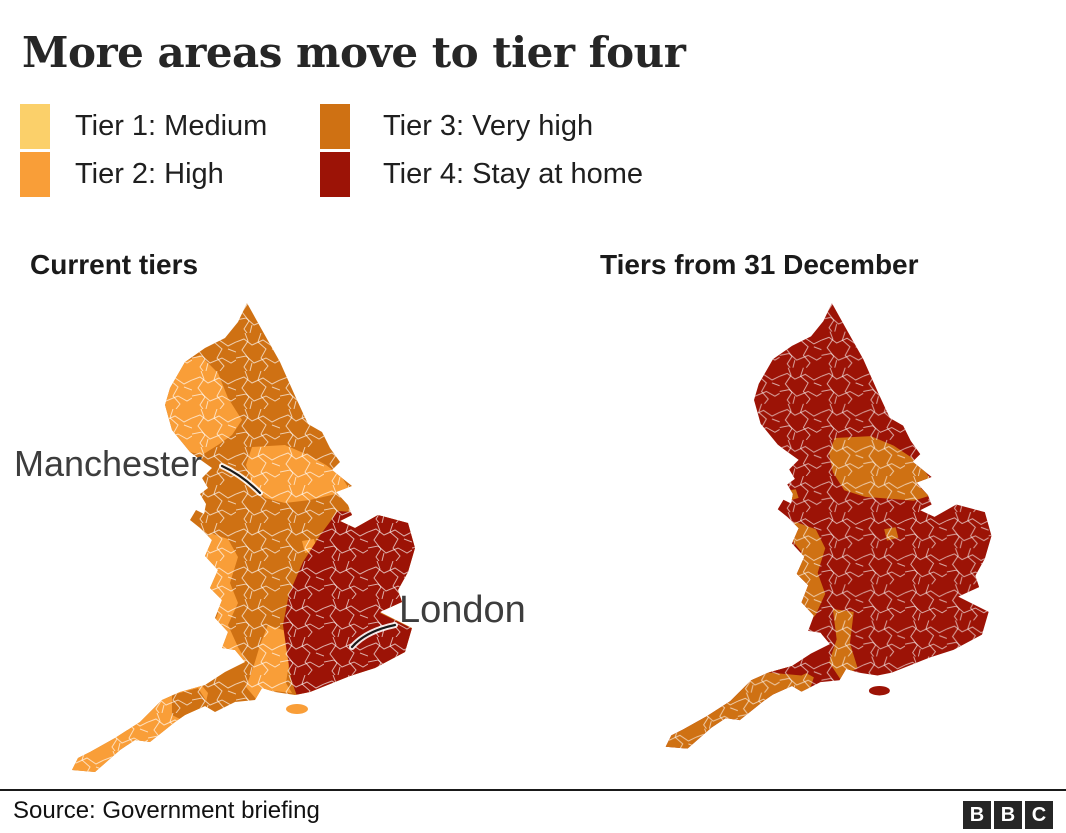 Image resolution: width=1066 pixels, height=833 pixels. Describe the element at coordinates (462, 610) in the screenshot. I see `london-label: London` at that location.